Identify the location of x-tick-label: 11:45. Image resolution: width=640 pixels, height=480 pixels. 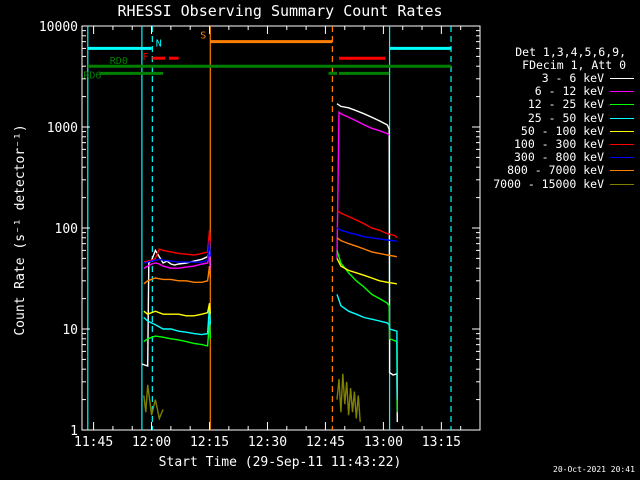
(93, 442).